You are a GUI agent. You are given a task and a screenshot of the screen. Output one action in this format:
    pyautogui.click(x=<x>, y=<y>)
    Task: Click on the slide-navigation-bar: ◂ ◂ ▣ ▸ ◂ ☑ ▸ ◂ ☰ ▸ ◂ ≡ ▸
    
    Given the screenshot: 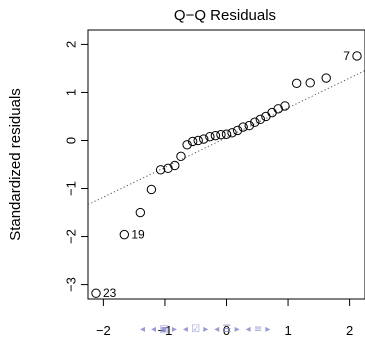 What is the action you would take?
    pyautogui.click(x=205, y=329)
    